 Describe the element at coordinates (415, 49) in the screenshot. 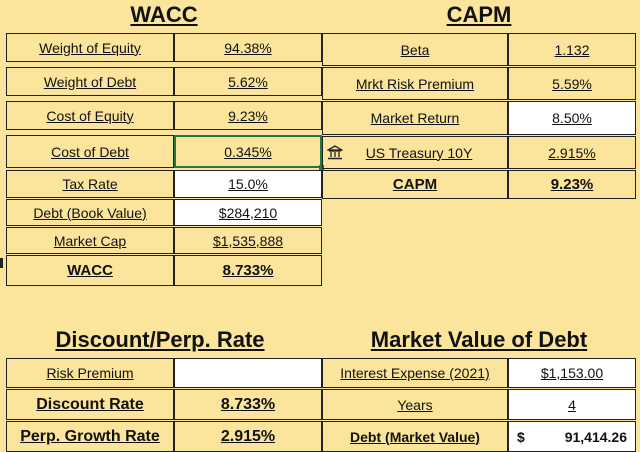

I see `capm-label-beta: Beta` at that location.